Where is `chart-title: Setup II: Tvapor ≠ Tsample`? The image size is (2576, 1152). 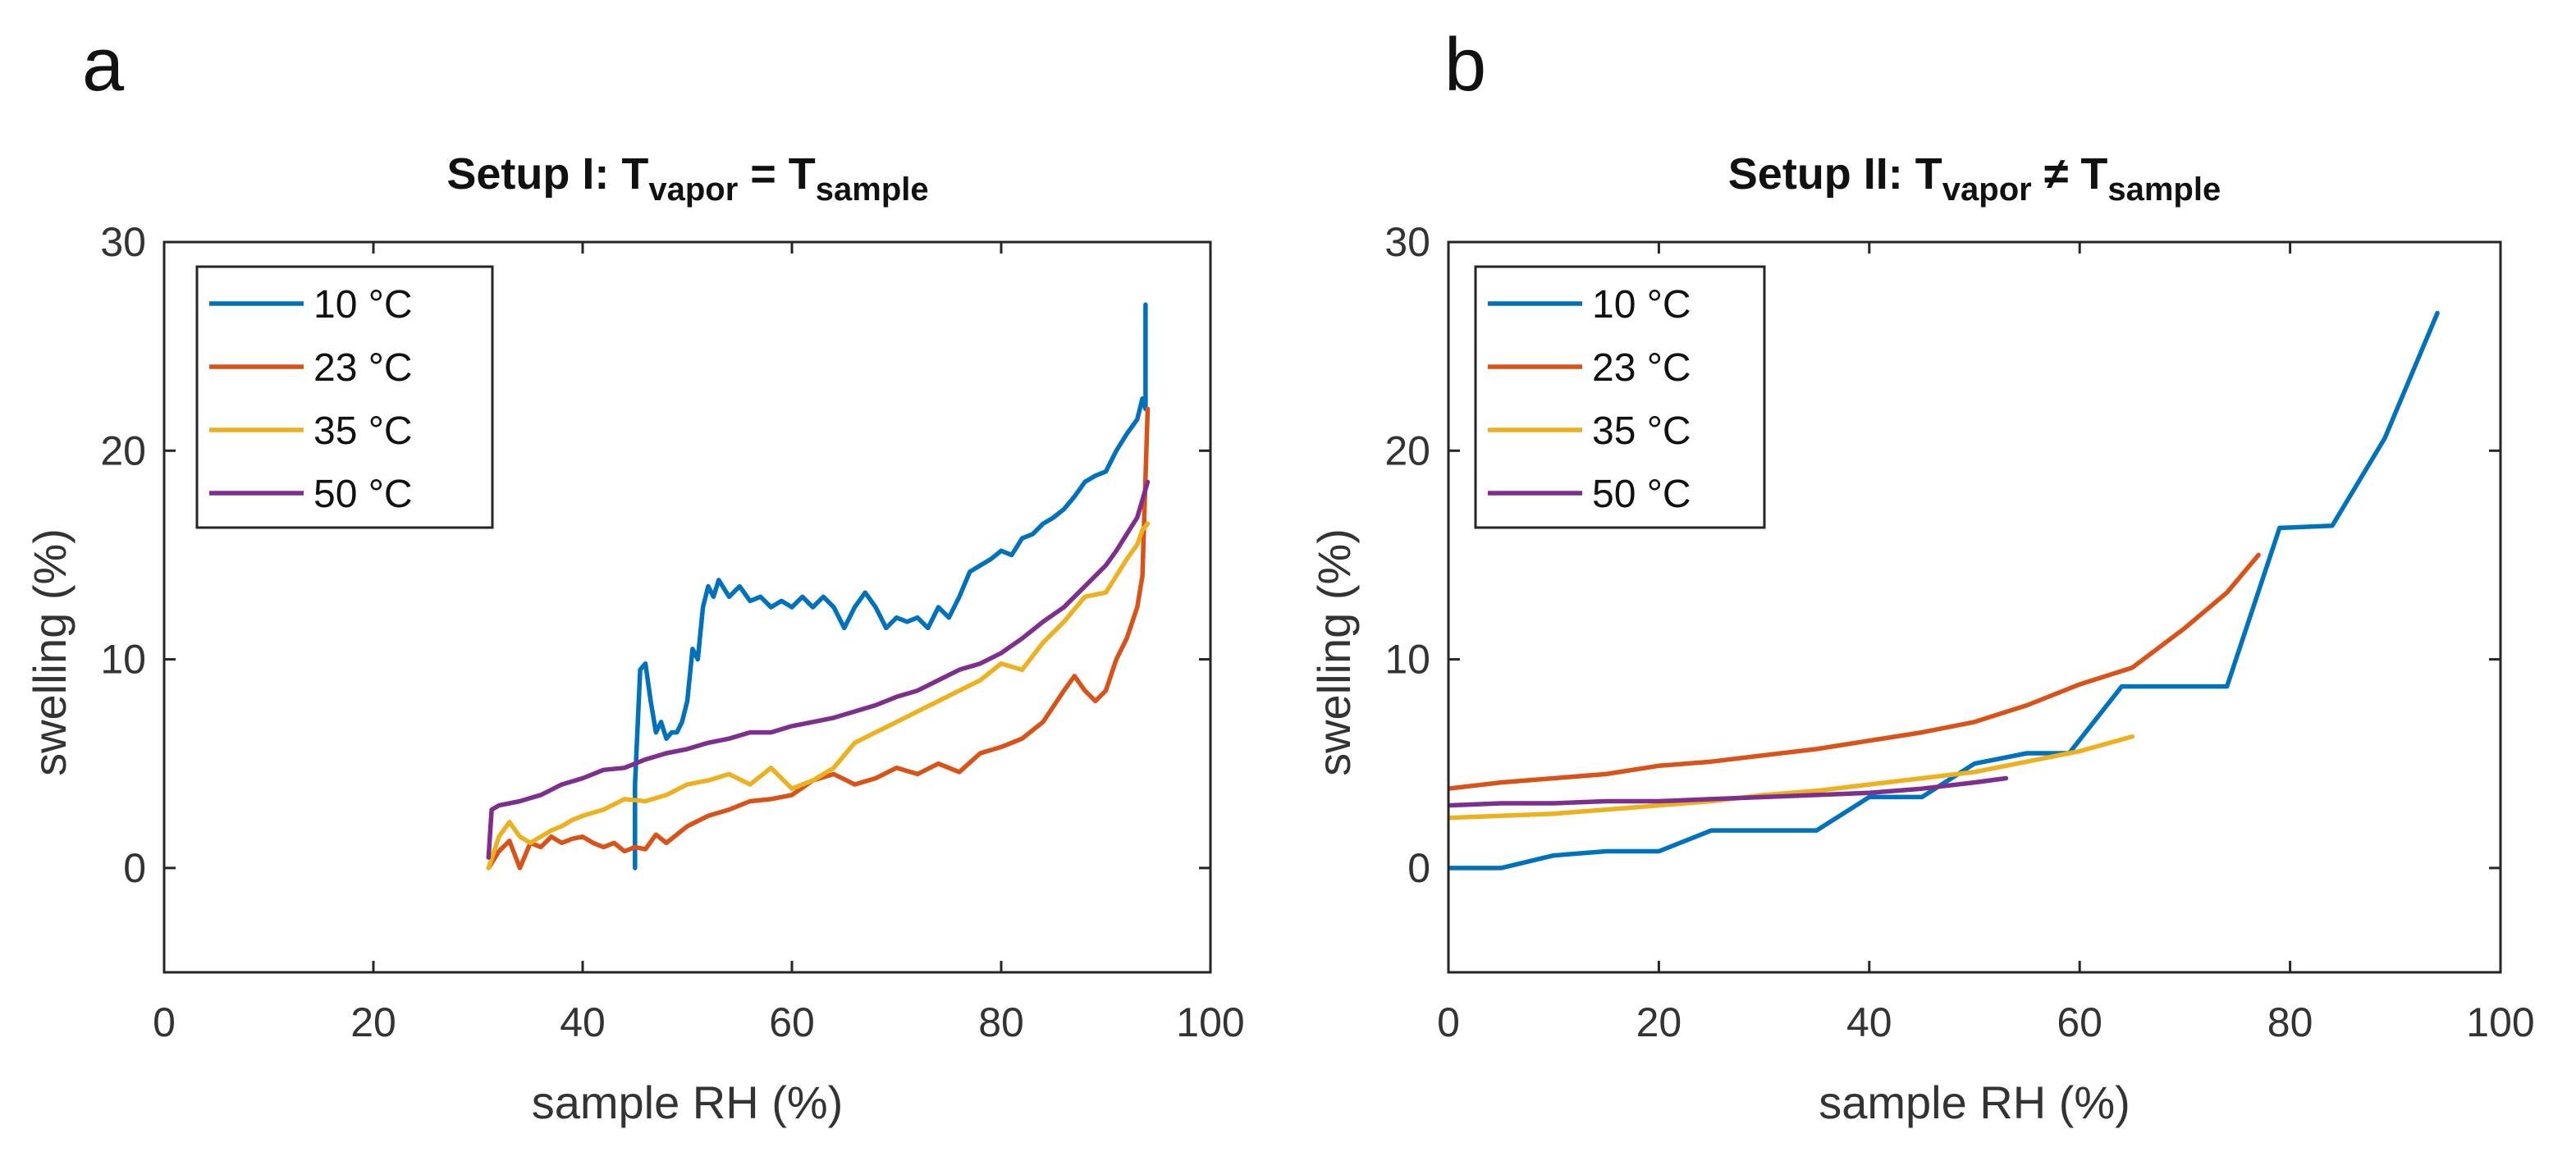
chart-title: Setup II: Tvapor ≠ Tsample is located at coordinates (1974, 178).